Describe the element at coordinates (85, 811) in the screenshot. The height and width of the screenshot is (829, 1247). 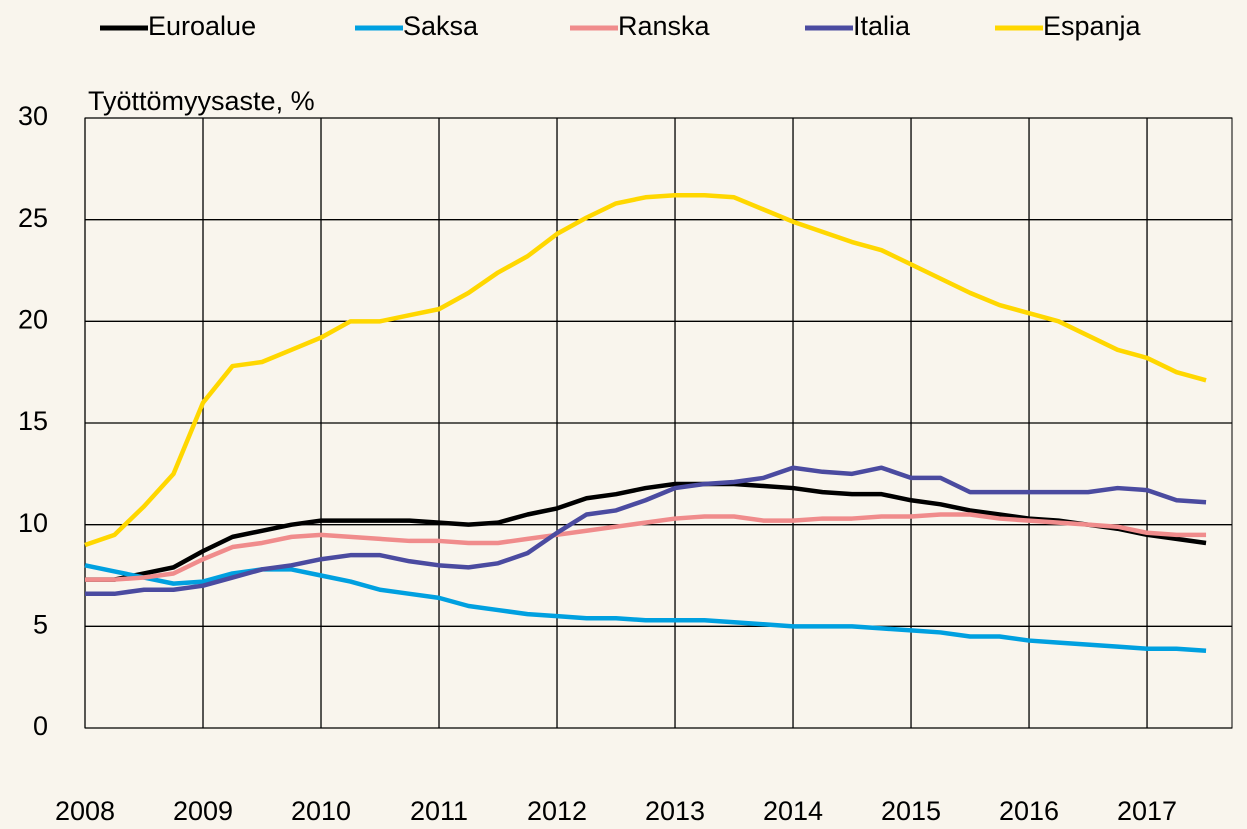
I see `x-tick-label: 2008` at that location.